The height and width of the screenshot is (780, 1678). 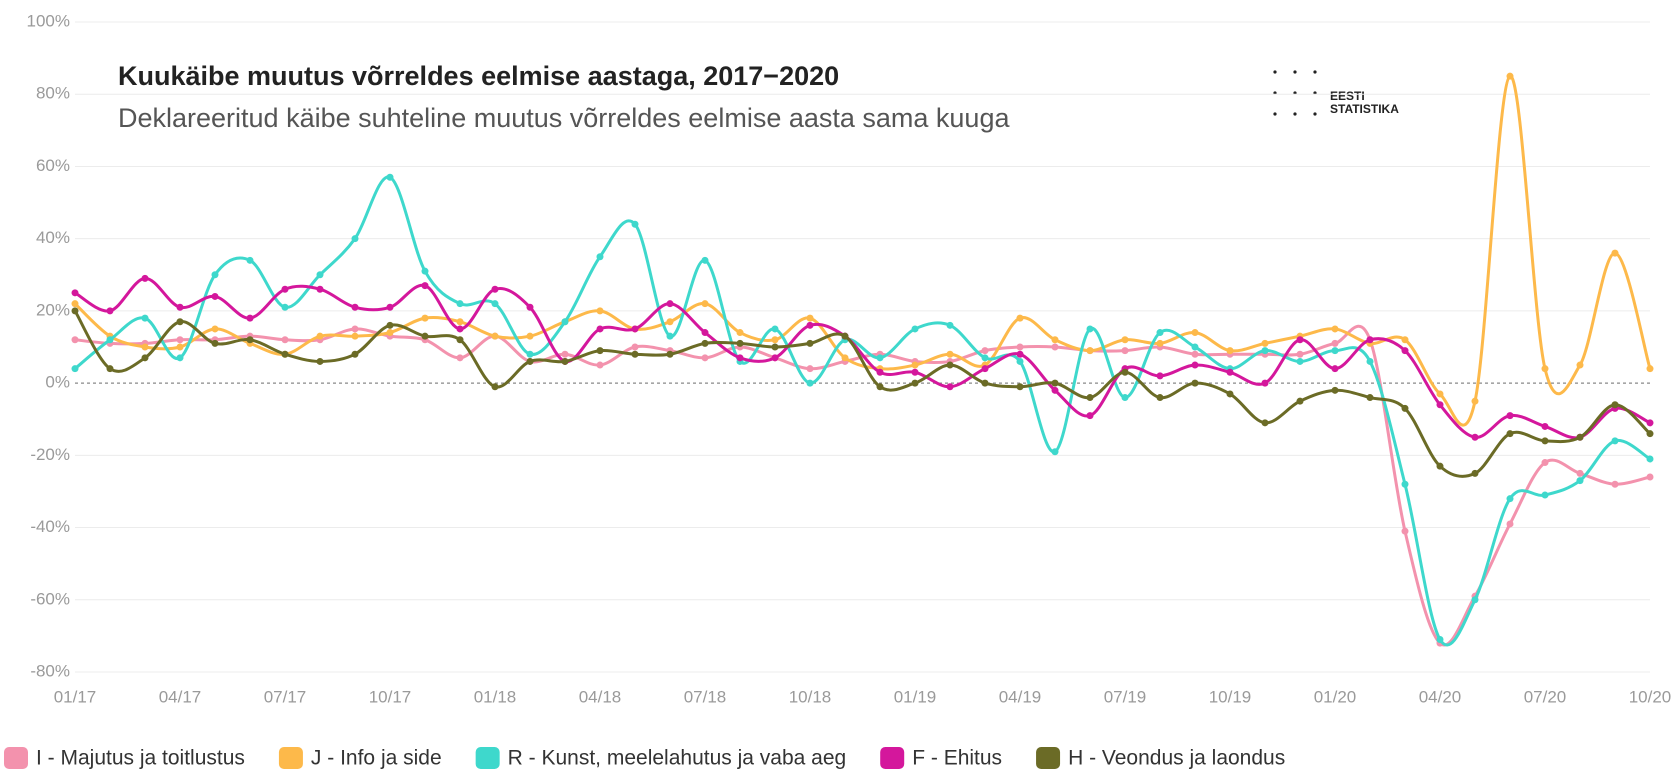 I want to click on x-tick-label: 01/17, so click(x=75, y=696).